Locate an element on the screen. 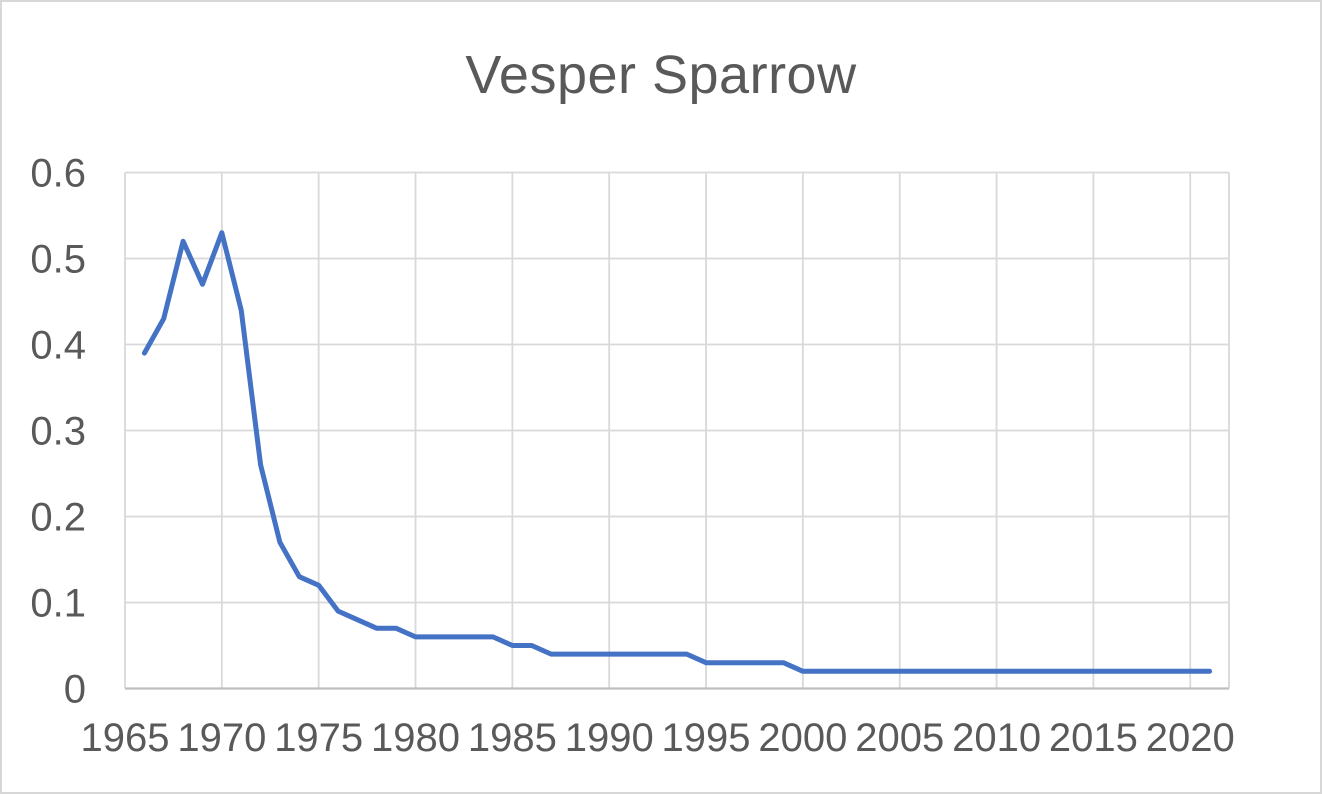 The width and height of the screenshot is (1322, 794). x-tick-label: 2000 is located at coordinates (802, 738).